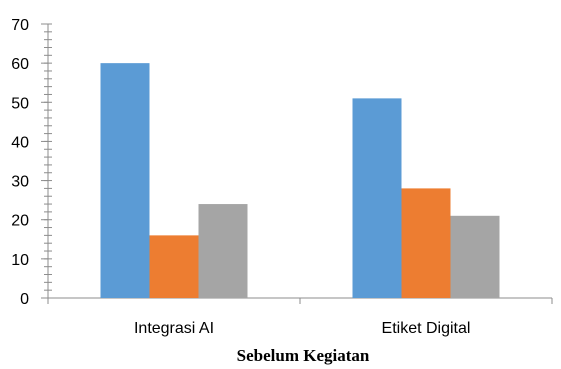 This screenshot has height=369, width=561. I want to click on y-tick-label: 20, so click(20, 221).